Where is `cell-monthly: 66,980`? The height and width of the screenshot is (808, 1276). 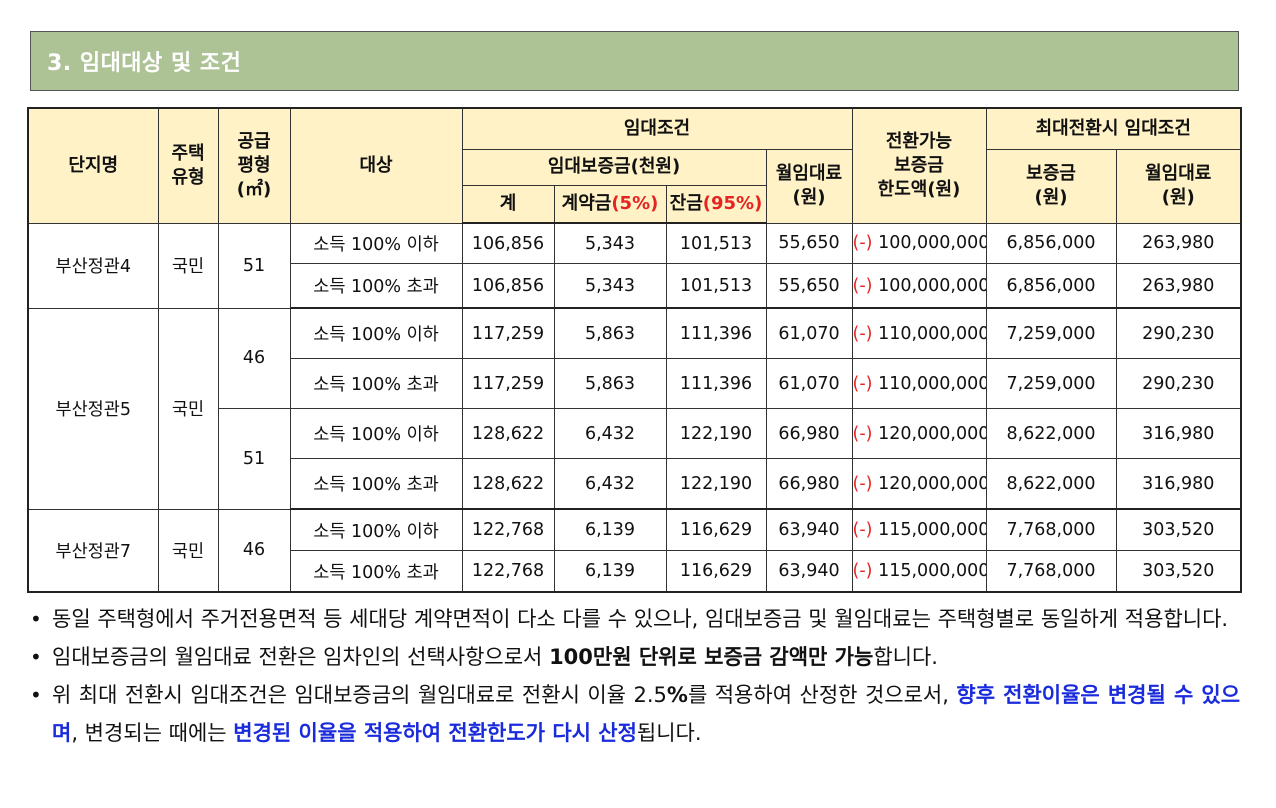
cell-monthly: 66,980 is located at coordinates (809, 433).